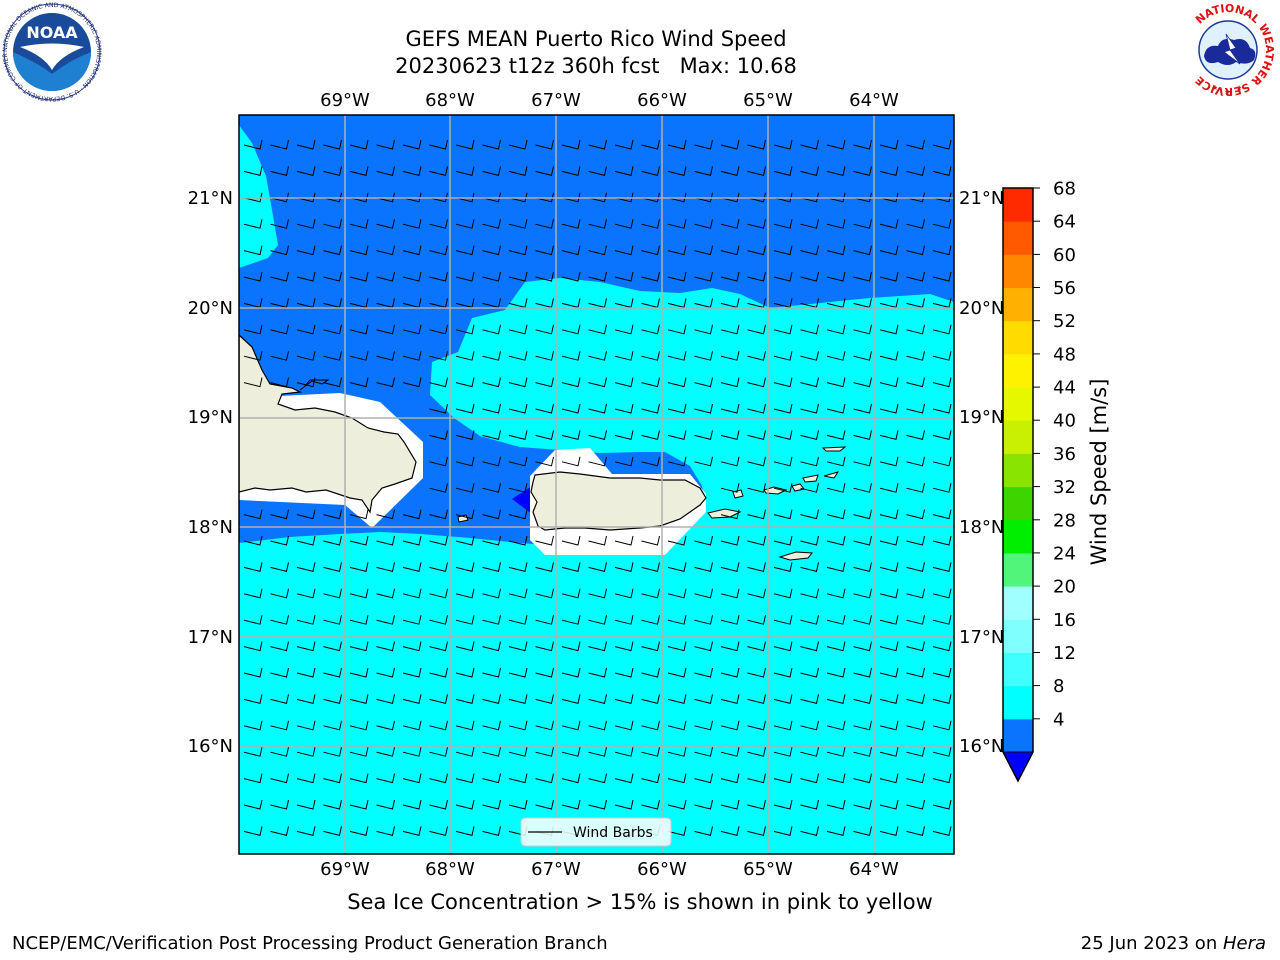  What do you see at coordinates (210, 308) in the screenshot?
I see `lat-label-left: 20°N` at bounding box center [210, 308].